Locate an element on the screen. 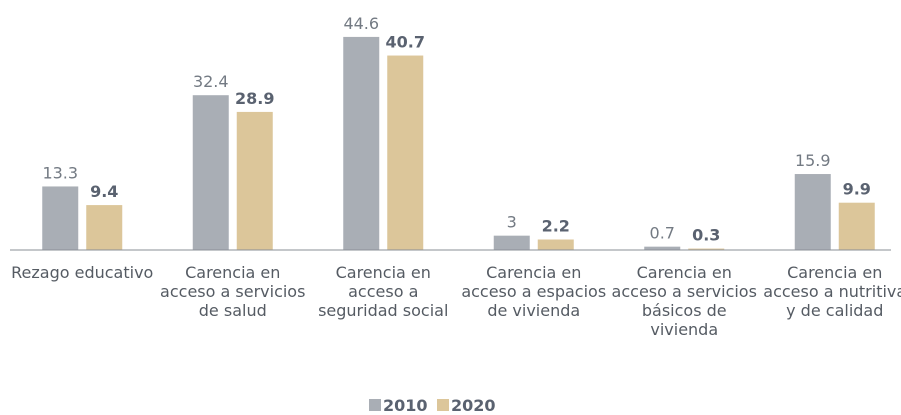 This screenshot has height=415, width=901. x-tick-label: Carencia en acceso a seguridad social is located at coordinates (383, 291).